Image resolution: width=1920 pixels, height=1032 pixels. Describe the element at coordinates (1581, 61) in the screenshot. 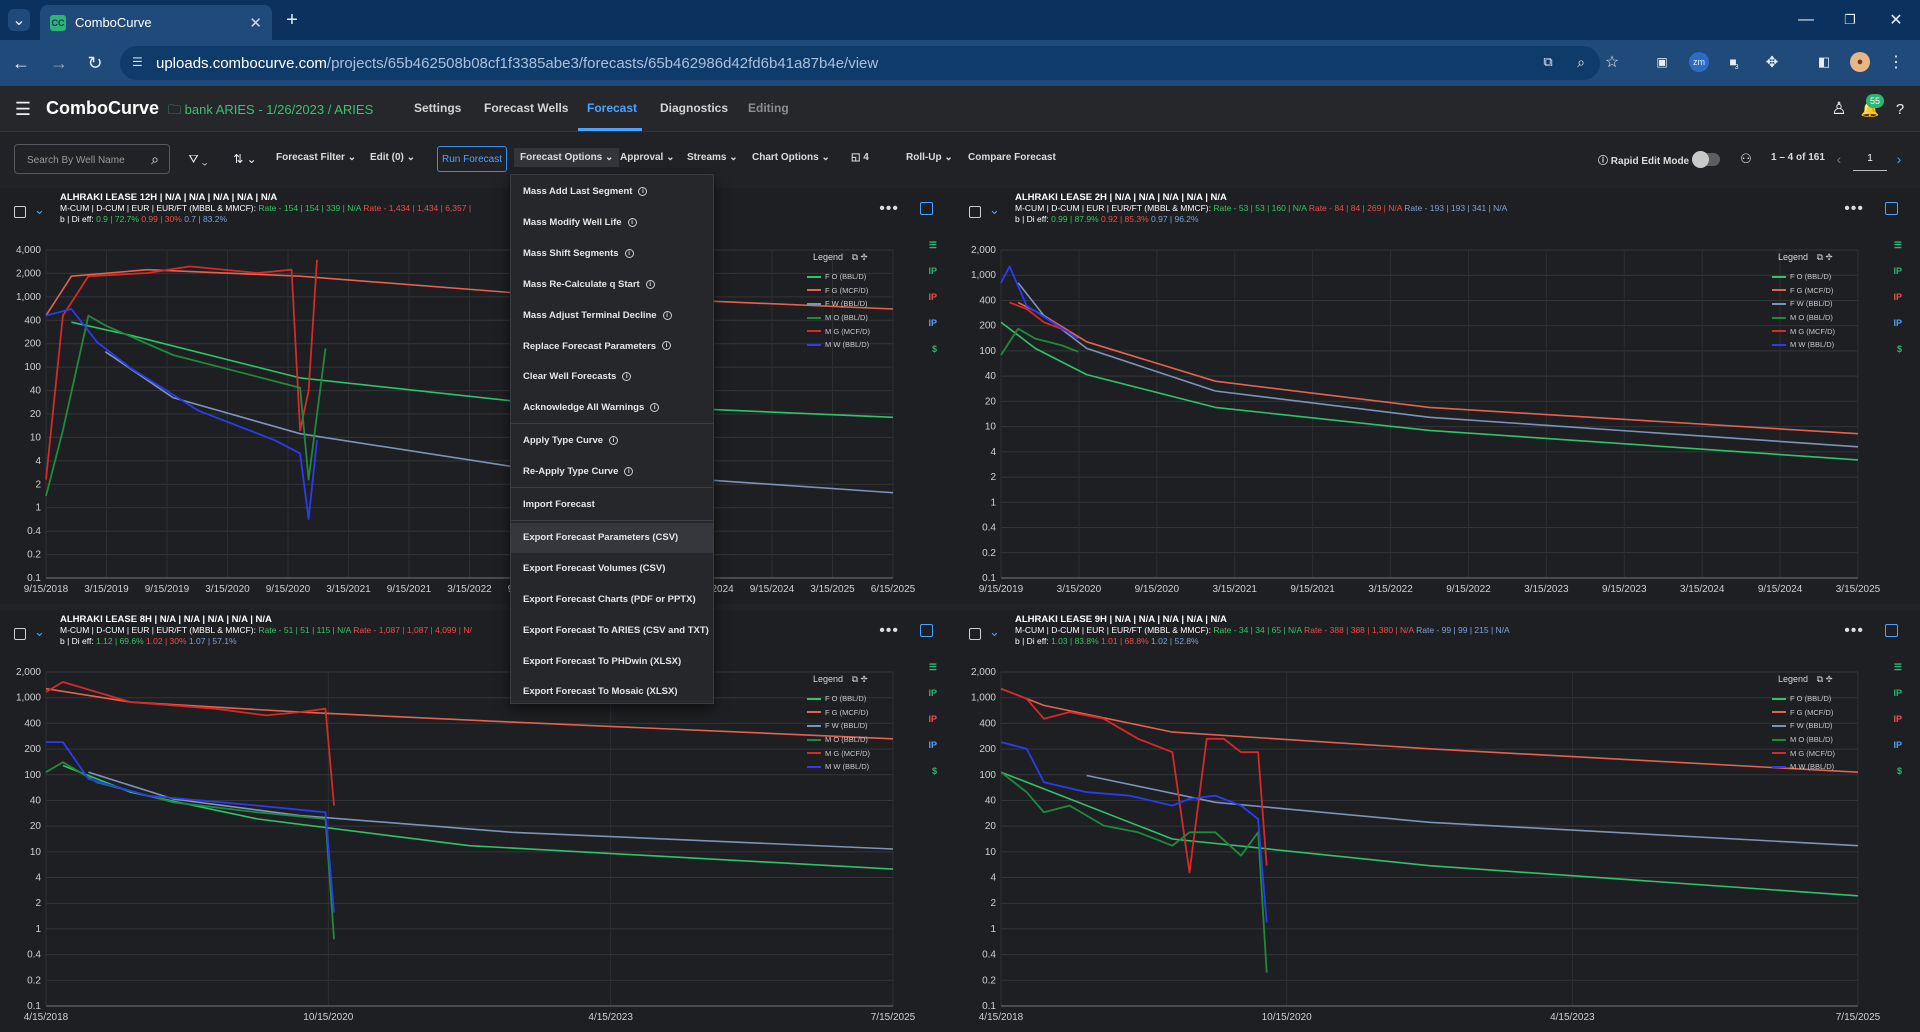

I see `zoom-icon: ⌕` at that location.